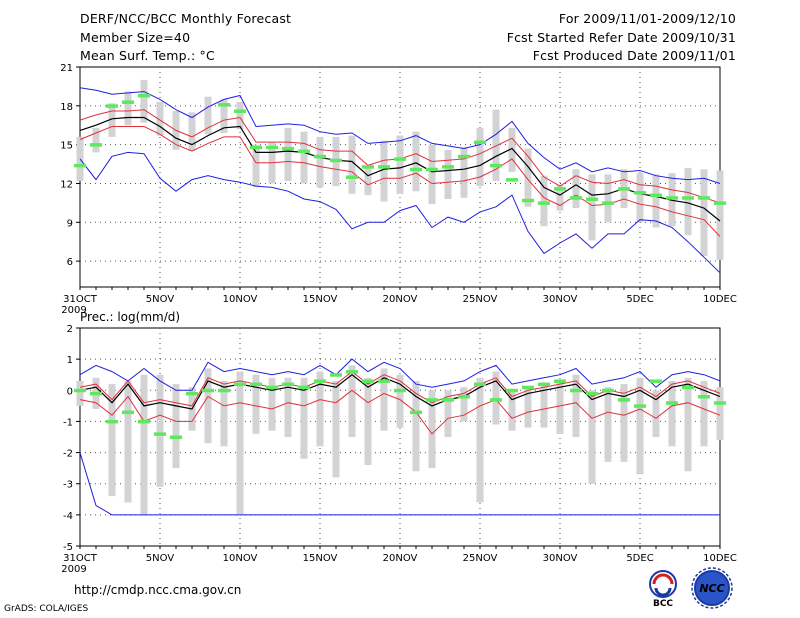 This screenshot has height=618, width=800. What do you see at coordinates (46, 609) in the screenshot?
I see `grads-credit: GrADS: COLA/IGES` at bounding box center [46, 609].